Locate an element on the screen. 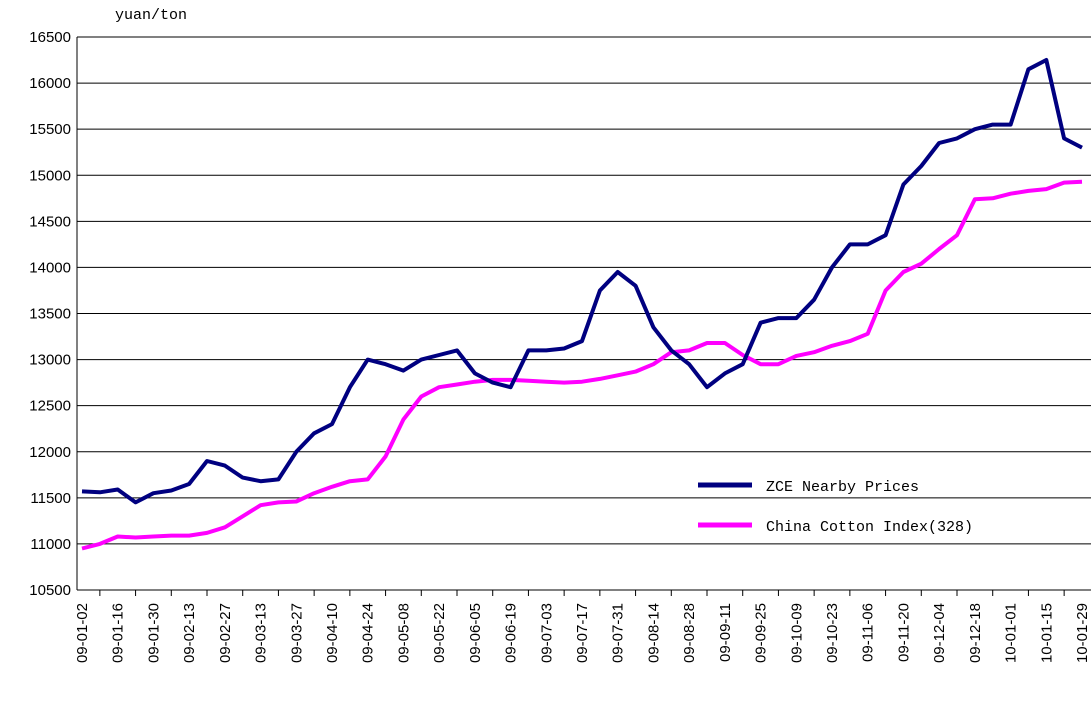 Image resolution: width=1091 pixels, height=706 pixels. x-tick-label: 09-07-17 is located at coordinates (582, 633).